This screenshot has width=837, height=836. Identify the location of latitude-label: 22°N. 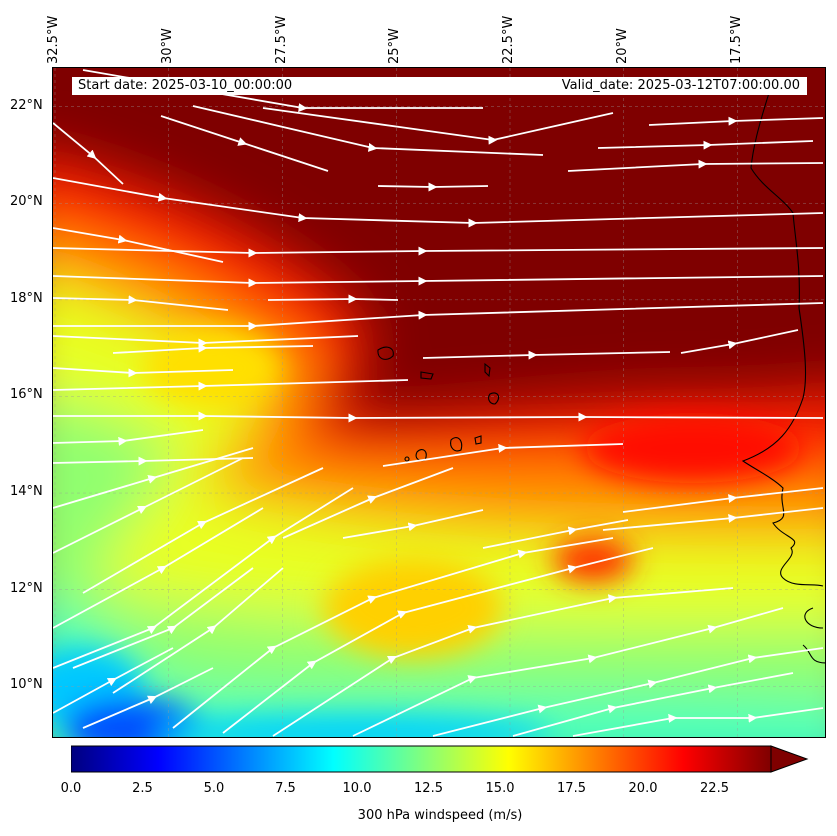
(26, 105).